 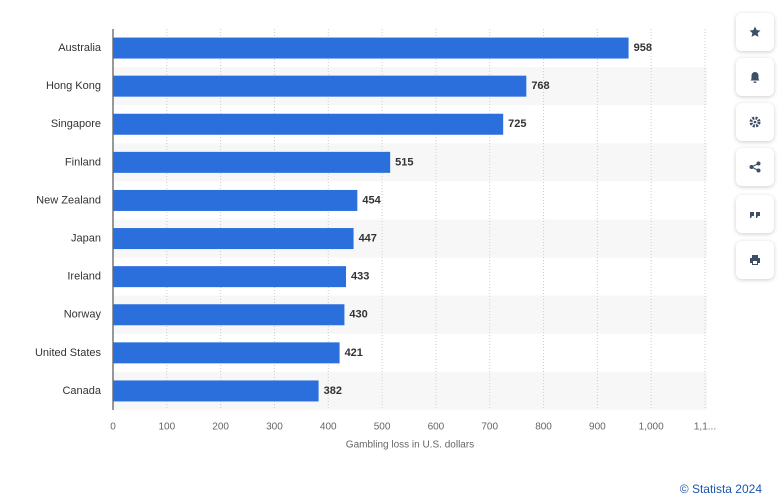 I want to click on share-button, so click(x=755, y=167).